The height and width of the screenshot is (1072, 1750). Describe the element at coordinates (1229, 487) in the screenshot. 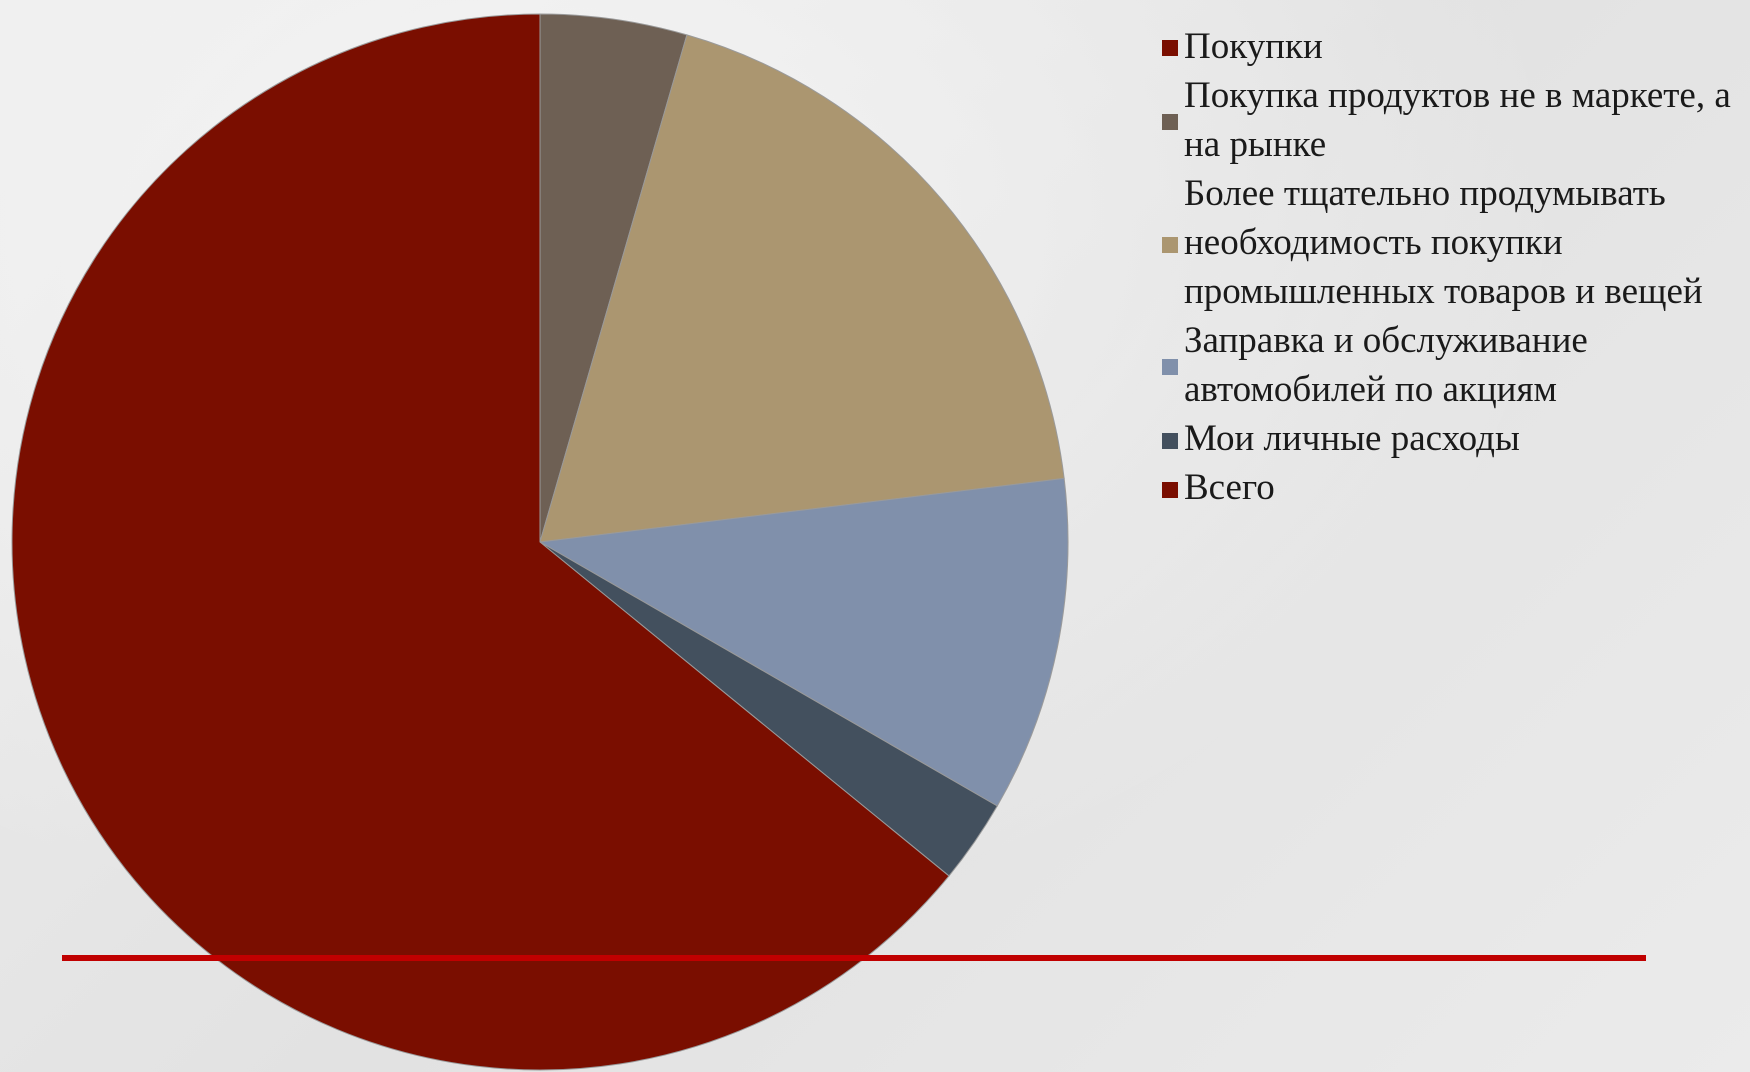

I see `legend-label: Всего` at that location.